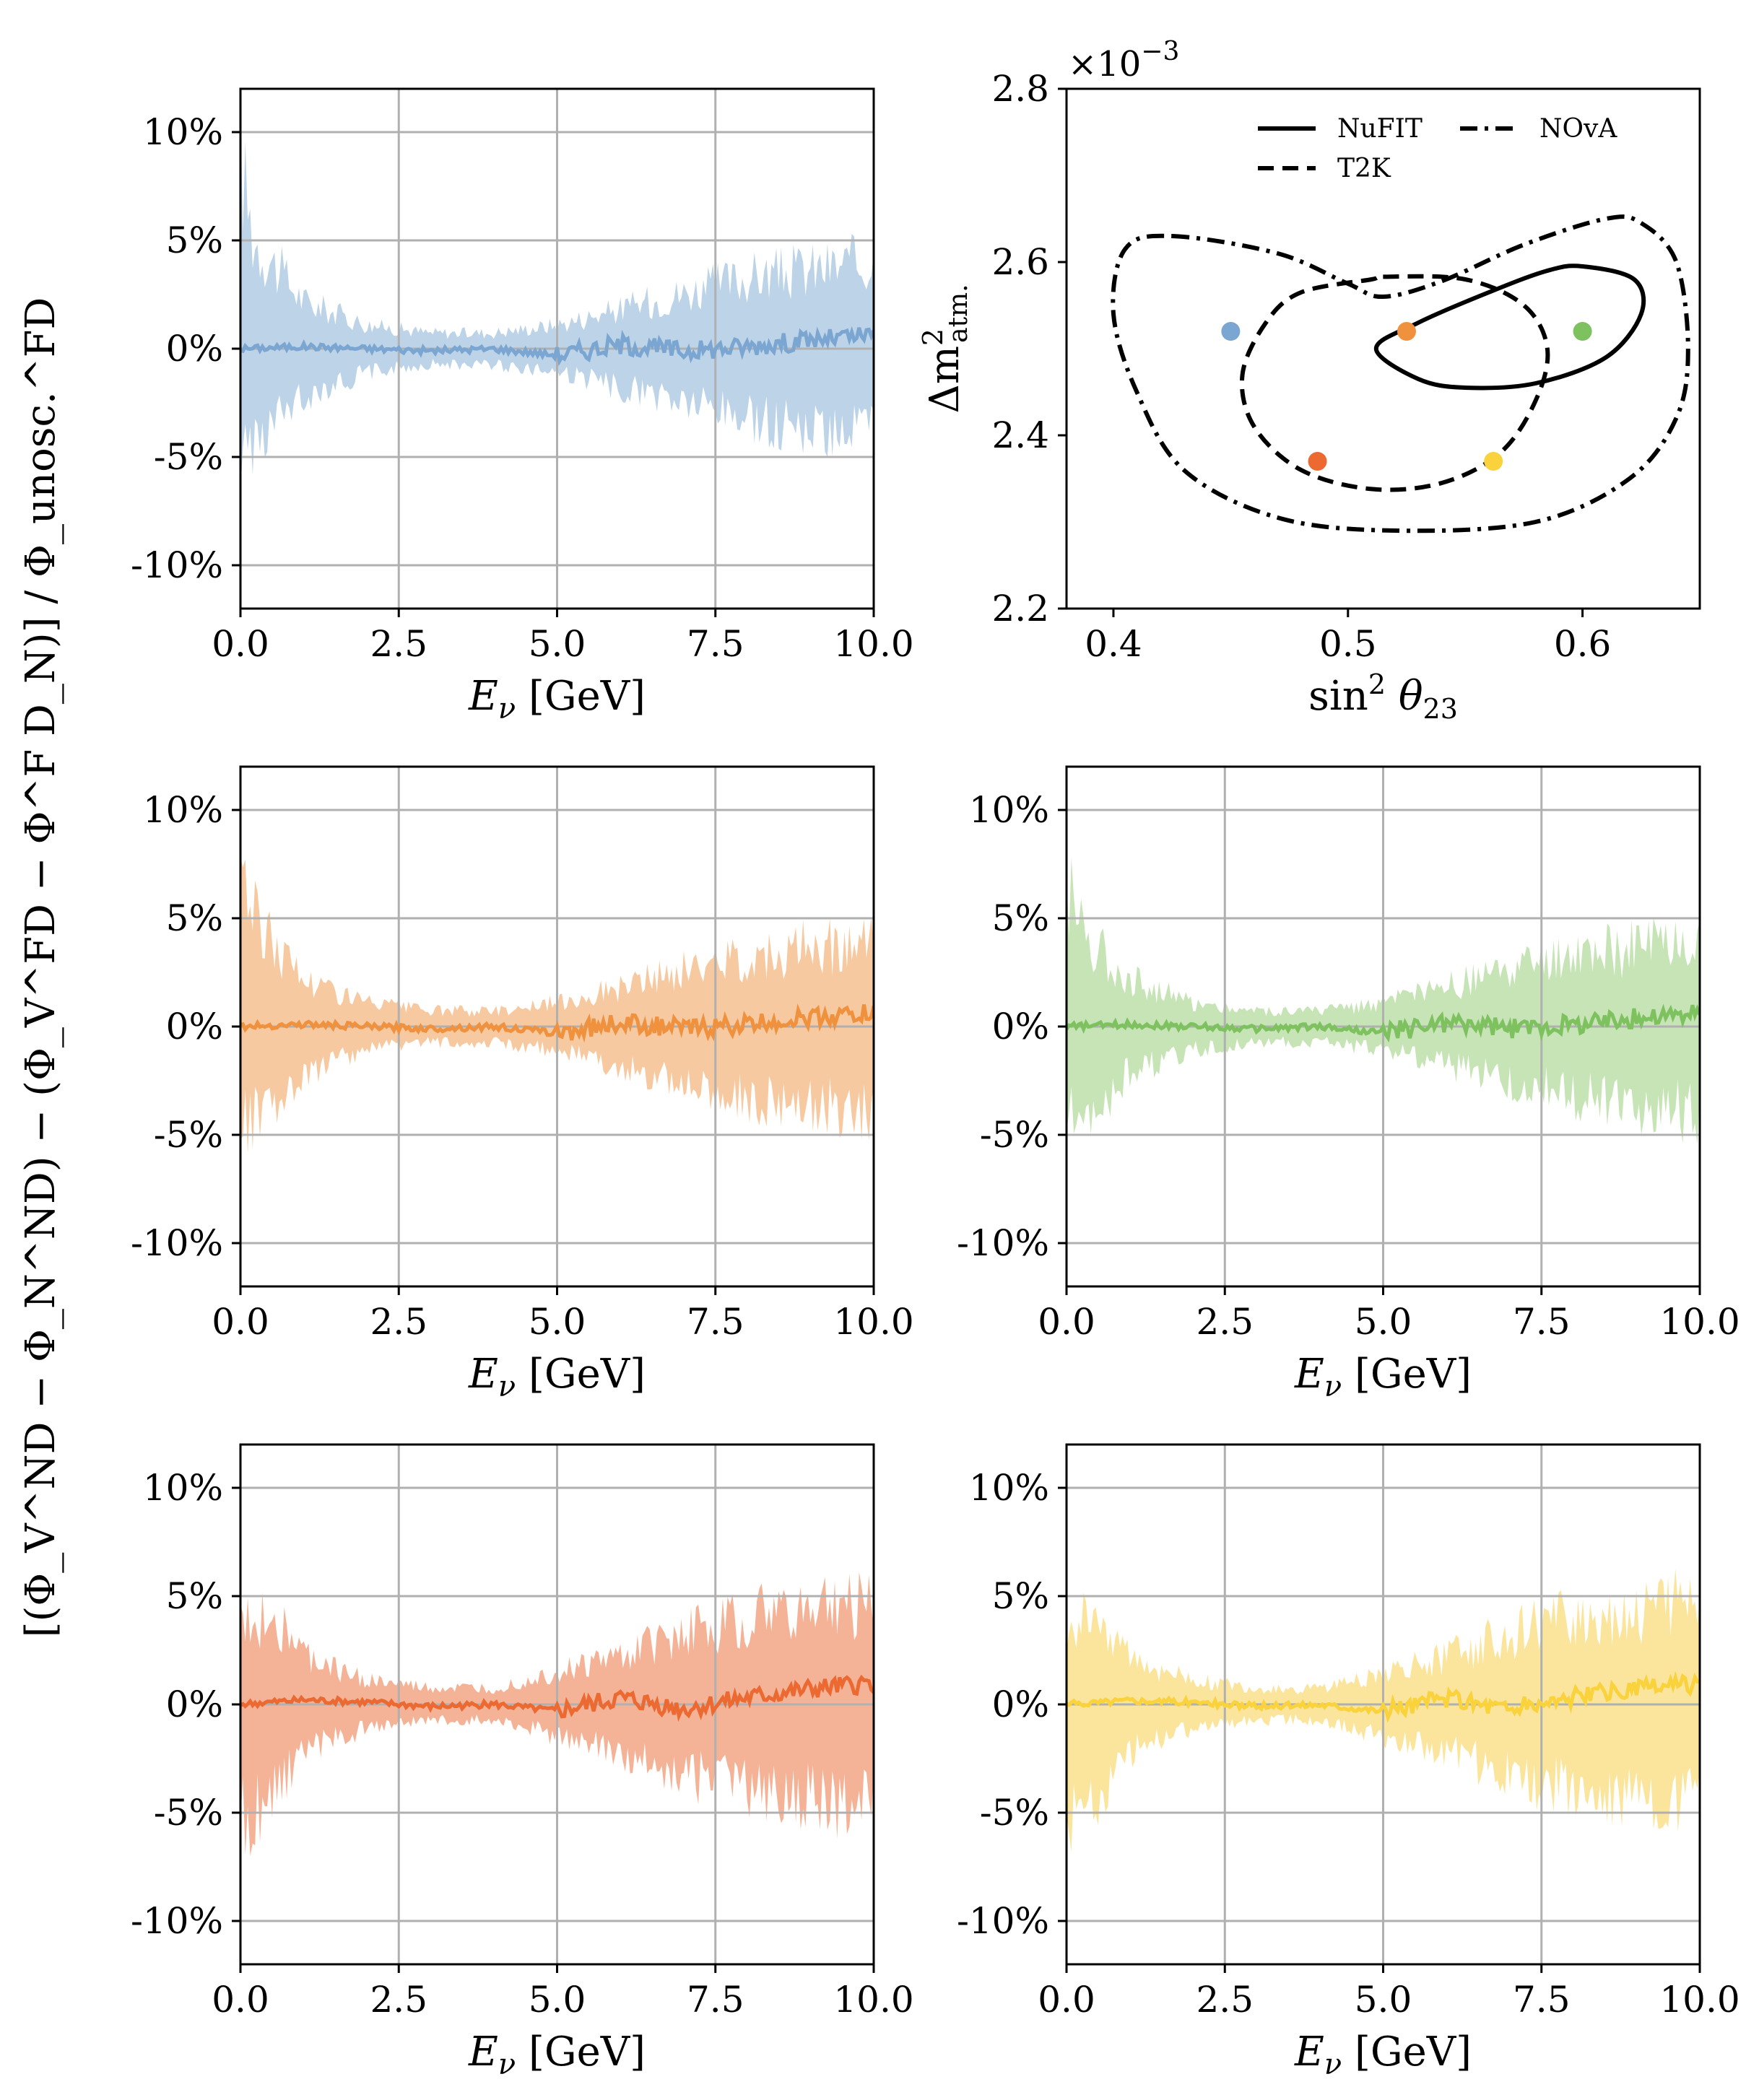 This screenshot has height=2100, width=1759. What do you see at coordinates (1113, 644) in the screenshot?
I see `x-tick-label-0: 0.4` at bounding box center [1113, 644].